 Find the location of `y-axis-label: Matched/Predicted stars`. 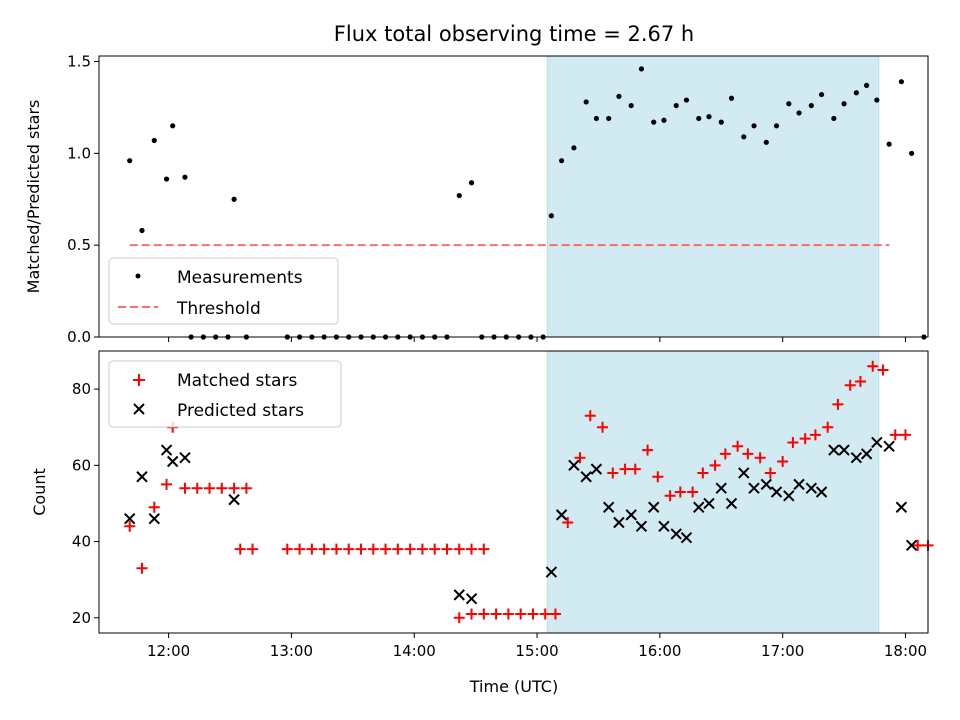

y-axis-label: Matched/Predicted stars is located at coordinates (33, 197).